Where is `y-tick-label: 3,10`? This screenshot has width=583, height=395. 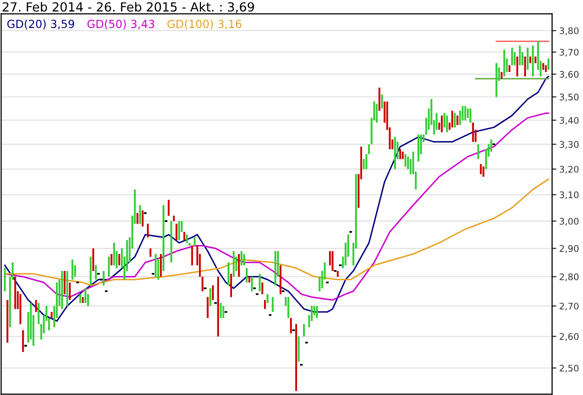
y-tick-label: 3,10 is located at coordinates (569, 195).